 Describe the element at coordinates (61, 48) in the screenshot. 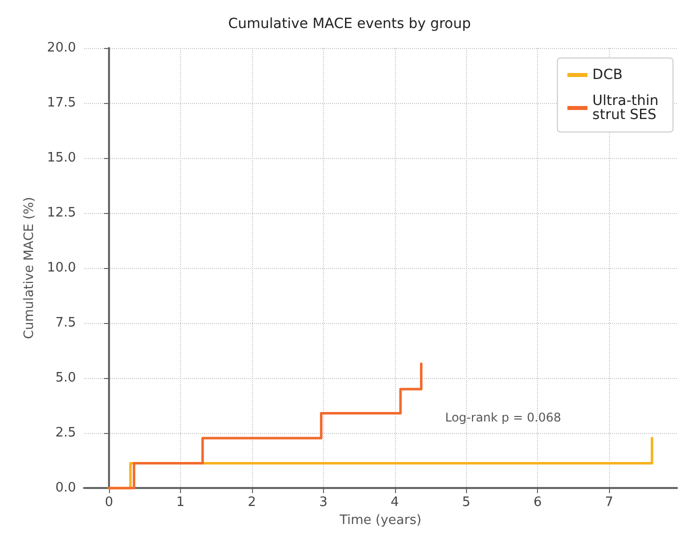

I see `y-tick-label: 20.0` at that location.